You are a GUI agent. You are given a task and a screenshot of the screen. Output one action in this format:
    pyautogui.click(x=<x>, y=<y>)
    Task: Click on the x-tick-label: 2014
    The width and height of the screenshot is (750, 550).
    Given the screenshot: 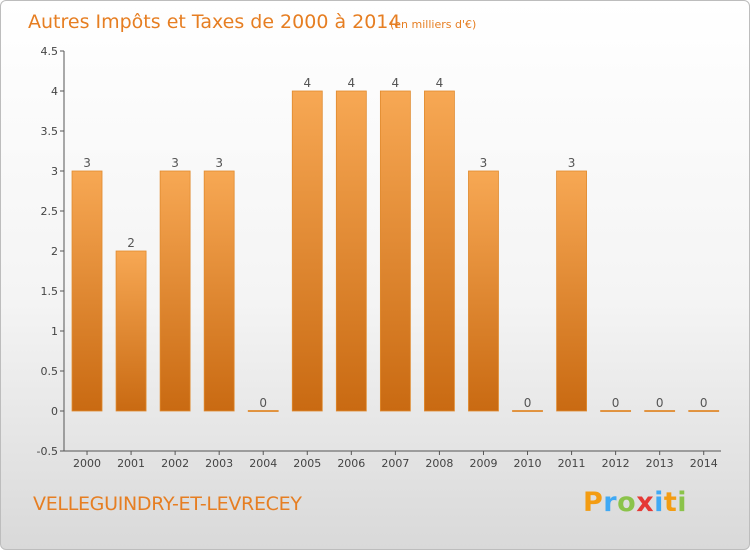 What is the action you would take?
    pyautogui.click(x=704, y=463)
    